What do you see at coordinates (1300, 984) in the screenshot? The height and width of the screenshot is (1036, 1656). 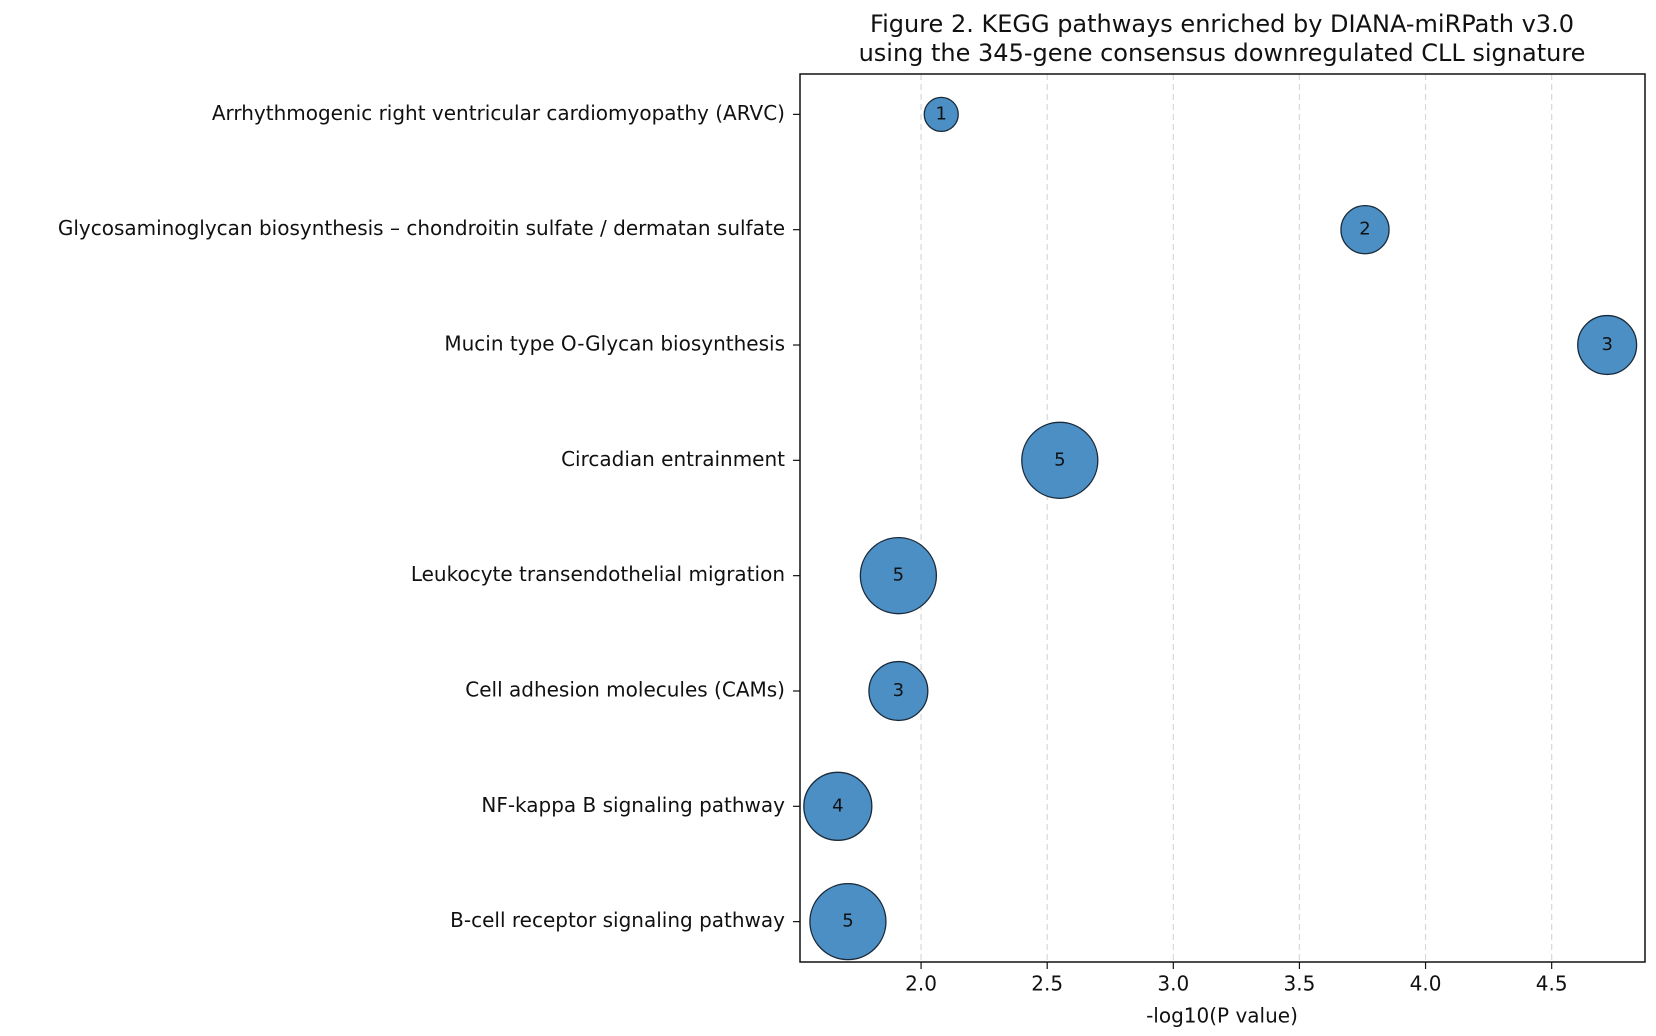 I see `x-tick-label: 3.5` at bounding box center [1300, 984].